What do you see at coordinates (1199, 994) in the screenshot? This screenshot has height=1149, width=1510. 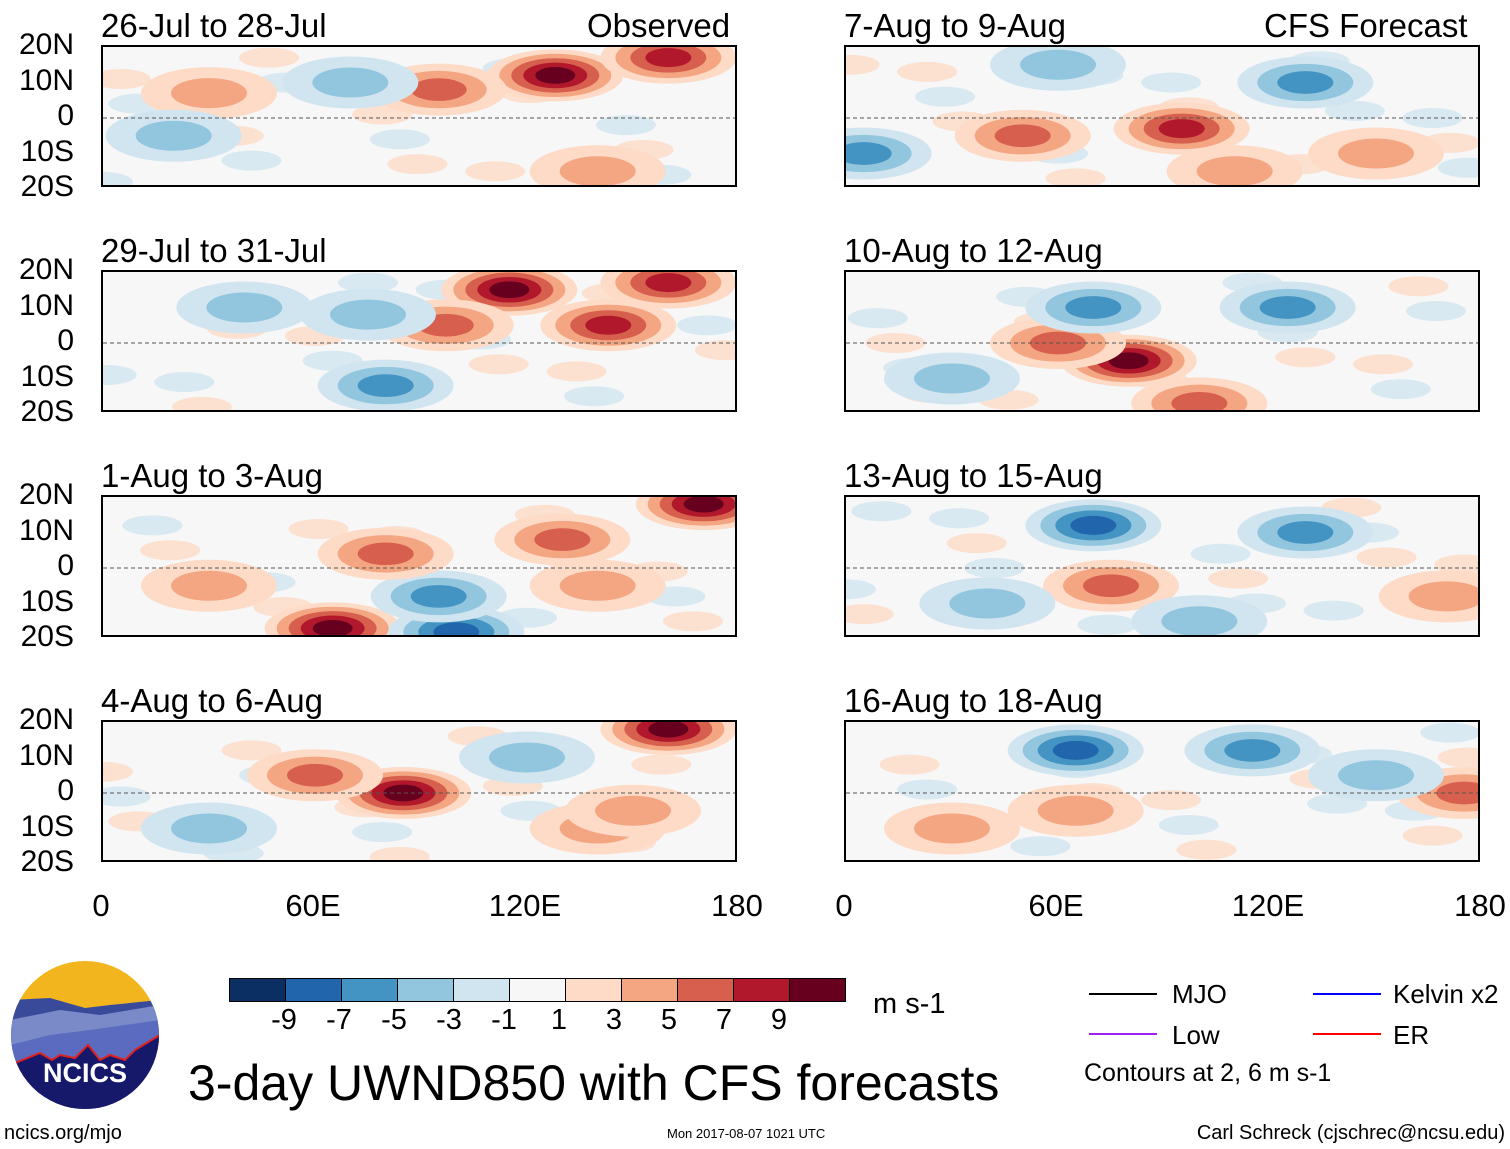 I see `legend-mjo: MJO` at bounding box center [1199, 994].